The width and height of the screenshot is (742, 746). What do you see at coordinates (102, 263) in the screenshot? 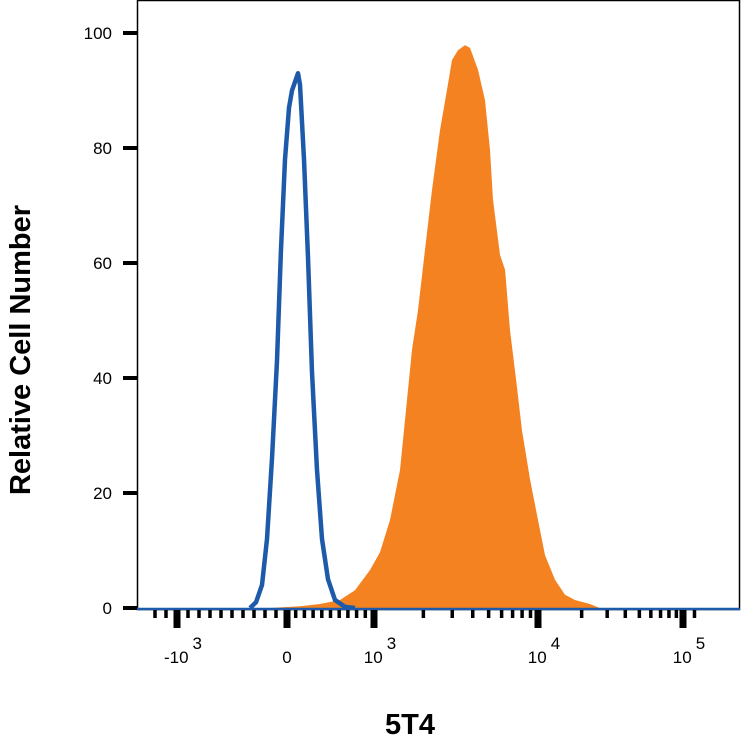
I see `y-tick-label: 60` at bounding box center [102, 263].